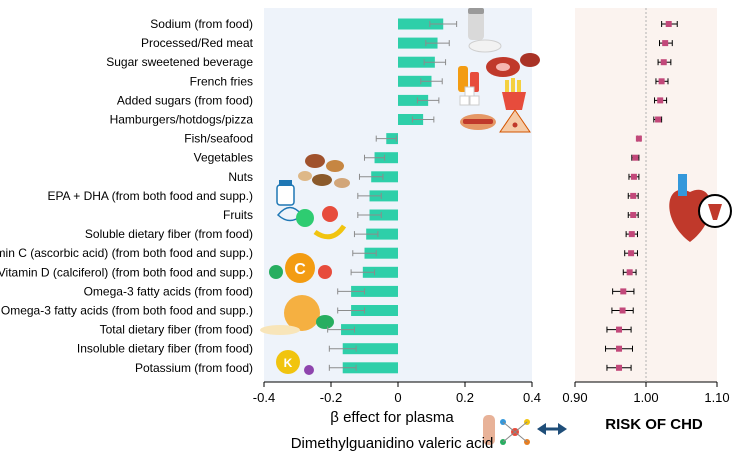 This screenshot has height=469, width=733. Describe the element at coordinates (288, 363) in the screenshot. I see `svg-text: K` at that location.